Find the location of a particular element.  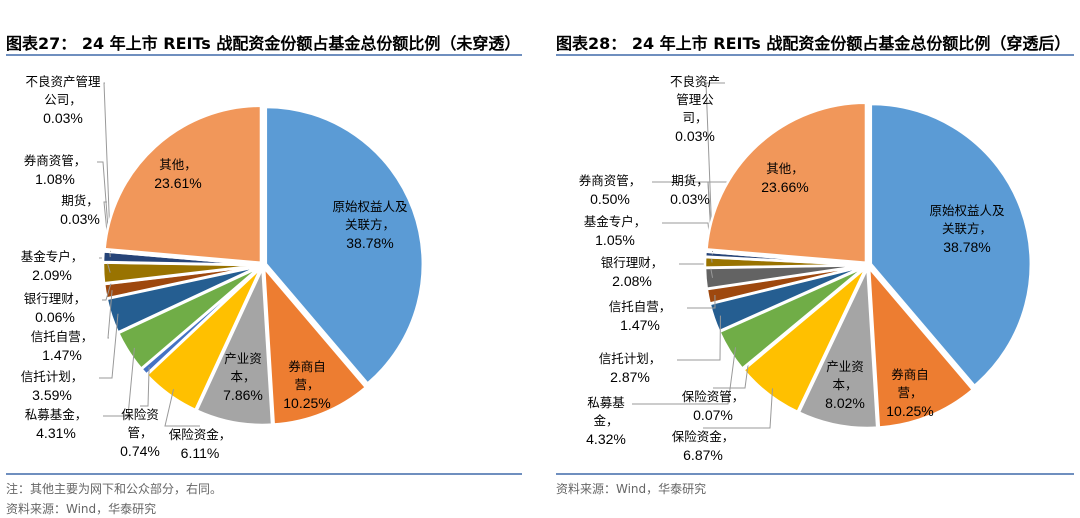

data-label: 保险资管， 0.07% is located at coordinates (713, 406).